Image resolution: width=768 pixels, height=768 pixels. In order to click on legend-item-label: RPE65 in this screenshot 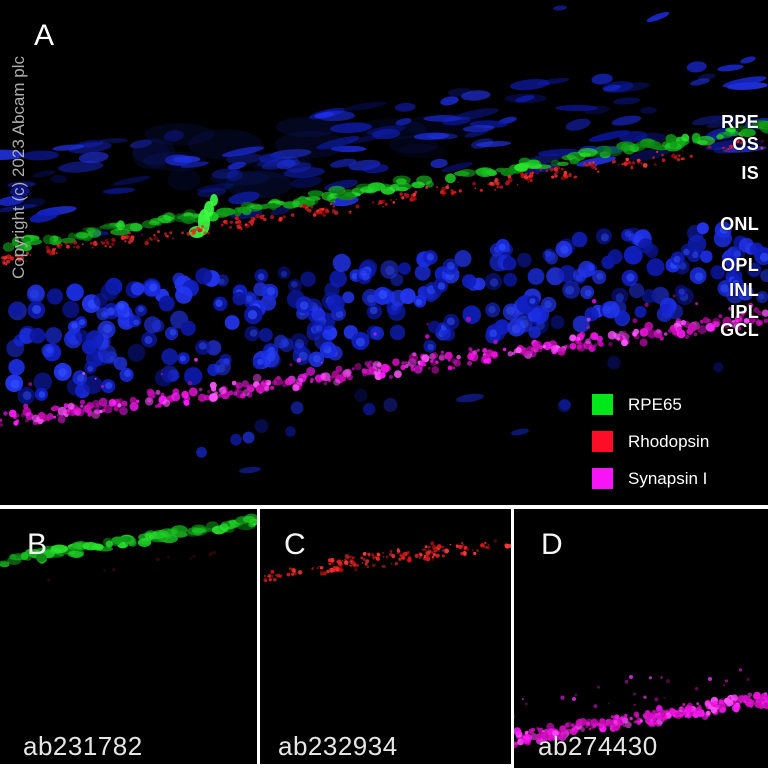, I will do `click(655, 404)`.